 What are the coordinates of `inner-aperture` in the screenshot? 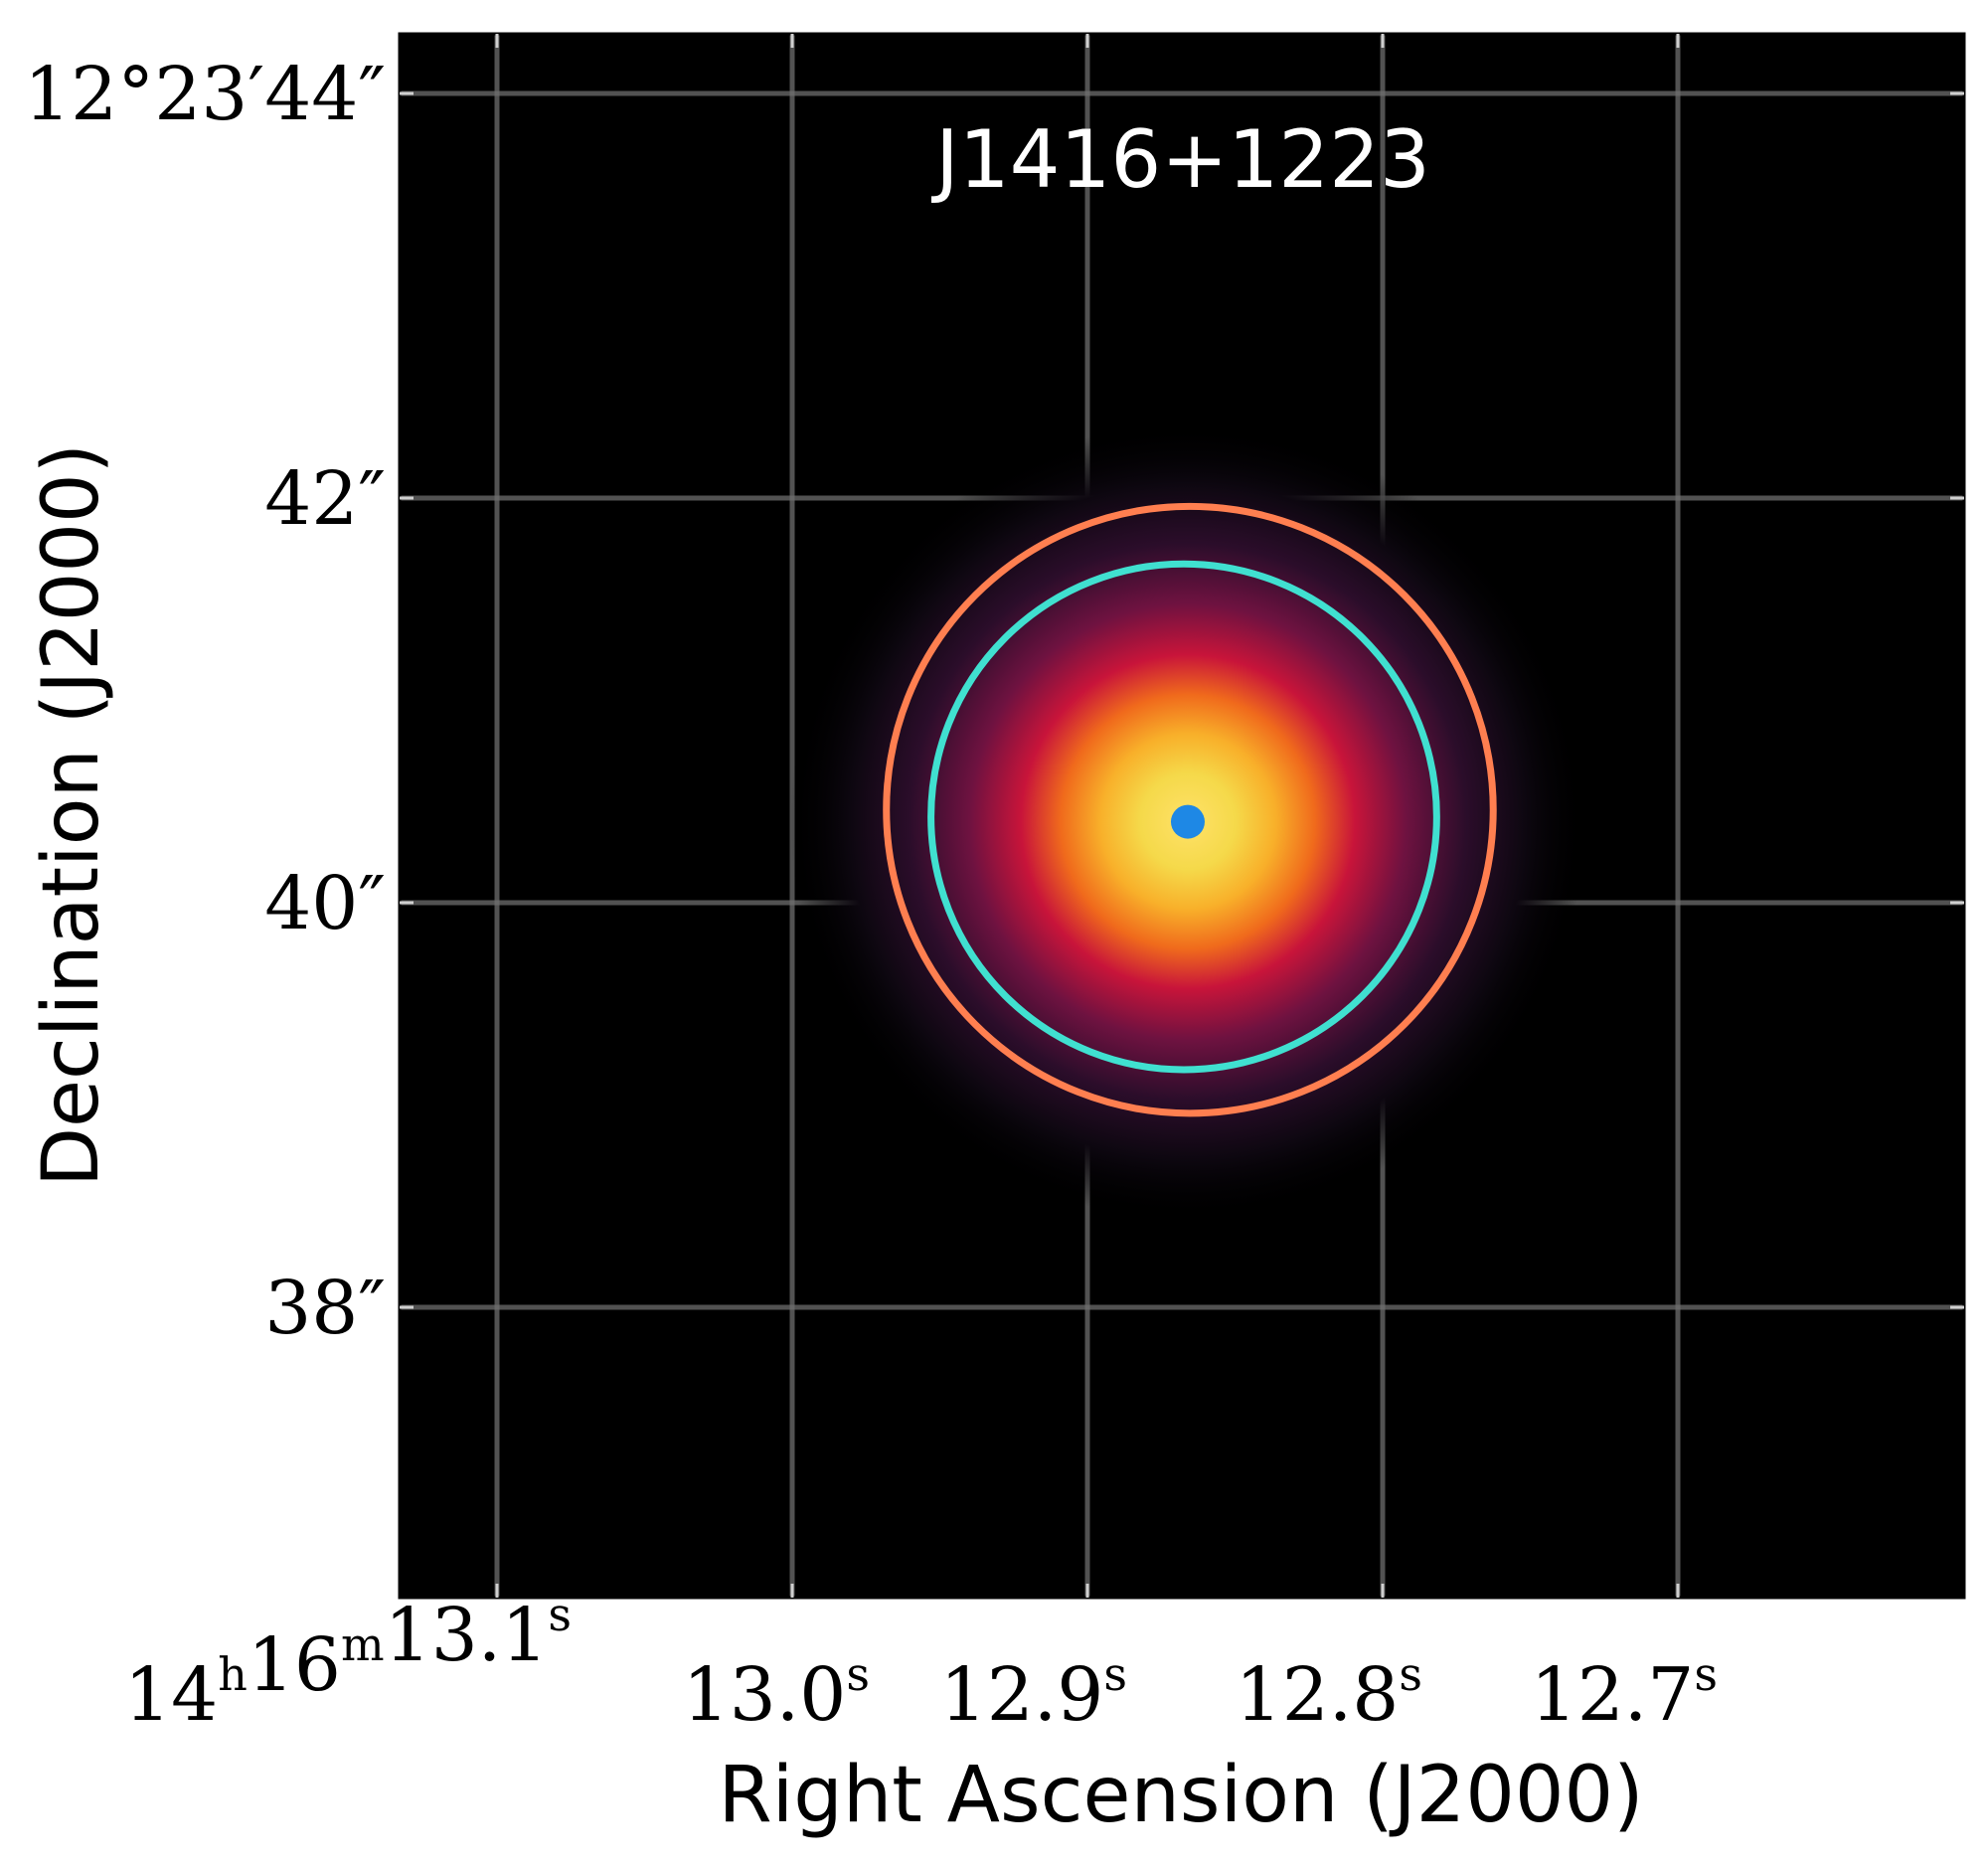 It's located at (1183, 817).